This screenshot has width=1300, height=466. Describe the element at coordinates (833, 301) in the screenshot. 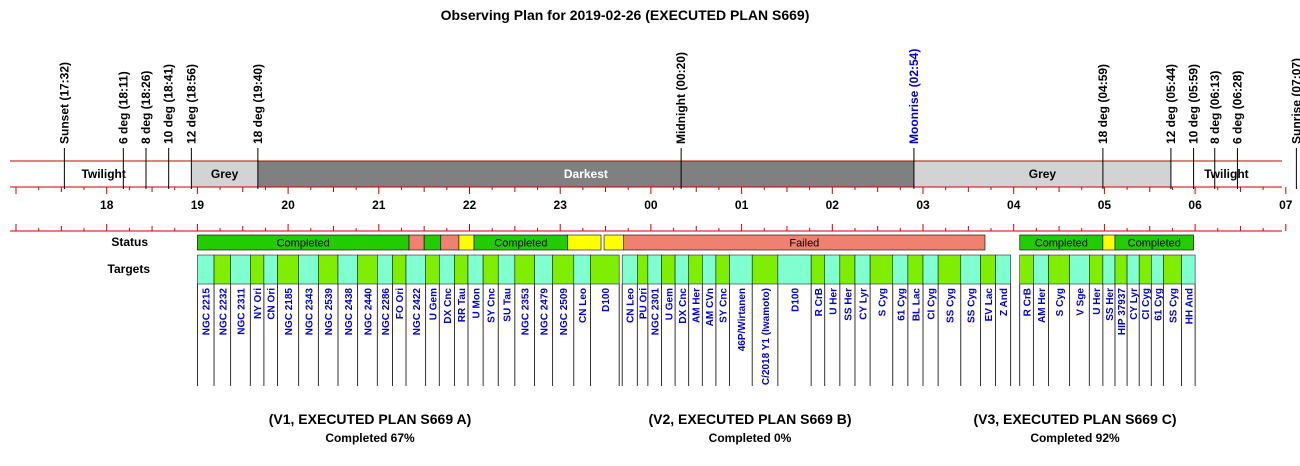

I see `target-label-u-her-36: U Her` at that location.